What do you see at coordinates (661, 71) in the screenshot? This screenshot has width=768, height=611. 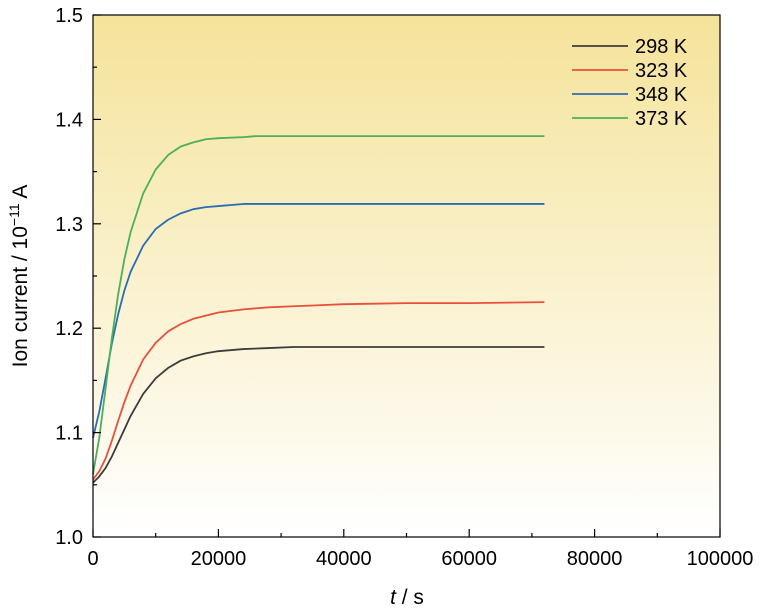 I see `legend-label: 323 K` at bounding box center [661, 71].